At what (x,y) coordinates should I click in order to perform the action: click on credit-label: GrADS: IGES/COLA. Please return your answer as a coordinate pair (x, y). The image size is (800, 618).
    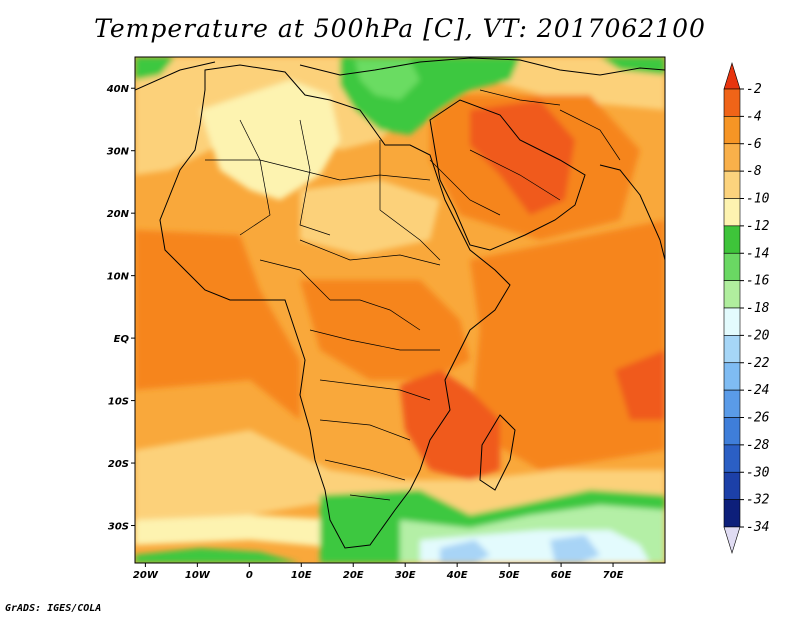
    Looking at the image, I should click on (53, 608).